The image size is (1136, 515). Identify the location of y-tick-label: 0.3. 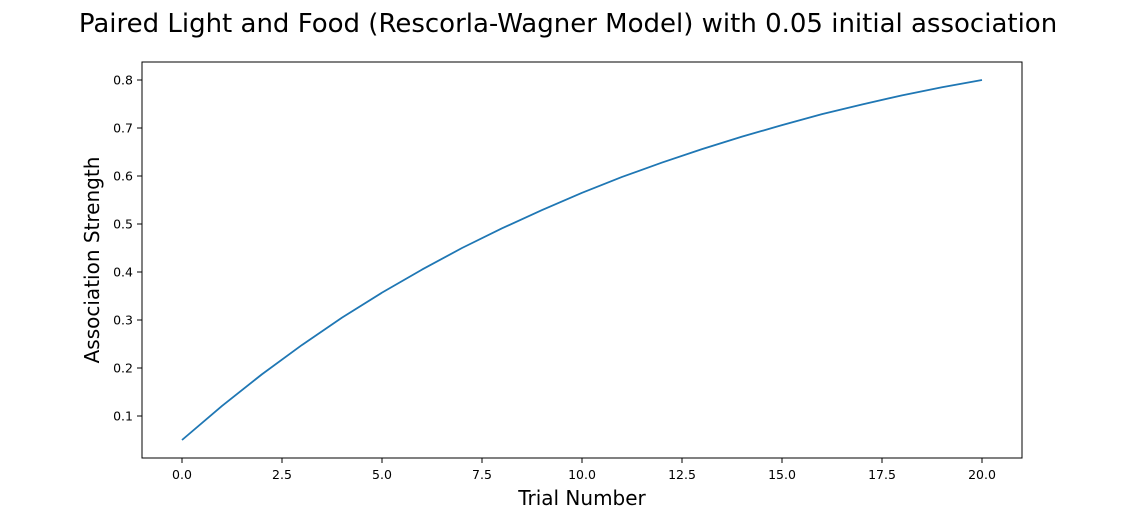
(123, 320).